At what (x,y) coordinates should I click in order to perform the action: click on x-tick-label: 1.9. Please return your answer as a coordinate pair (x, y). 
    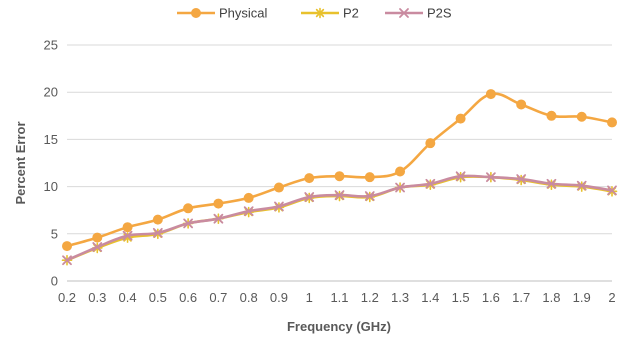
    Looking at the image, I should click on (582, 297).